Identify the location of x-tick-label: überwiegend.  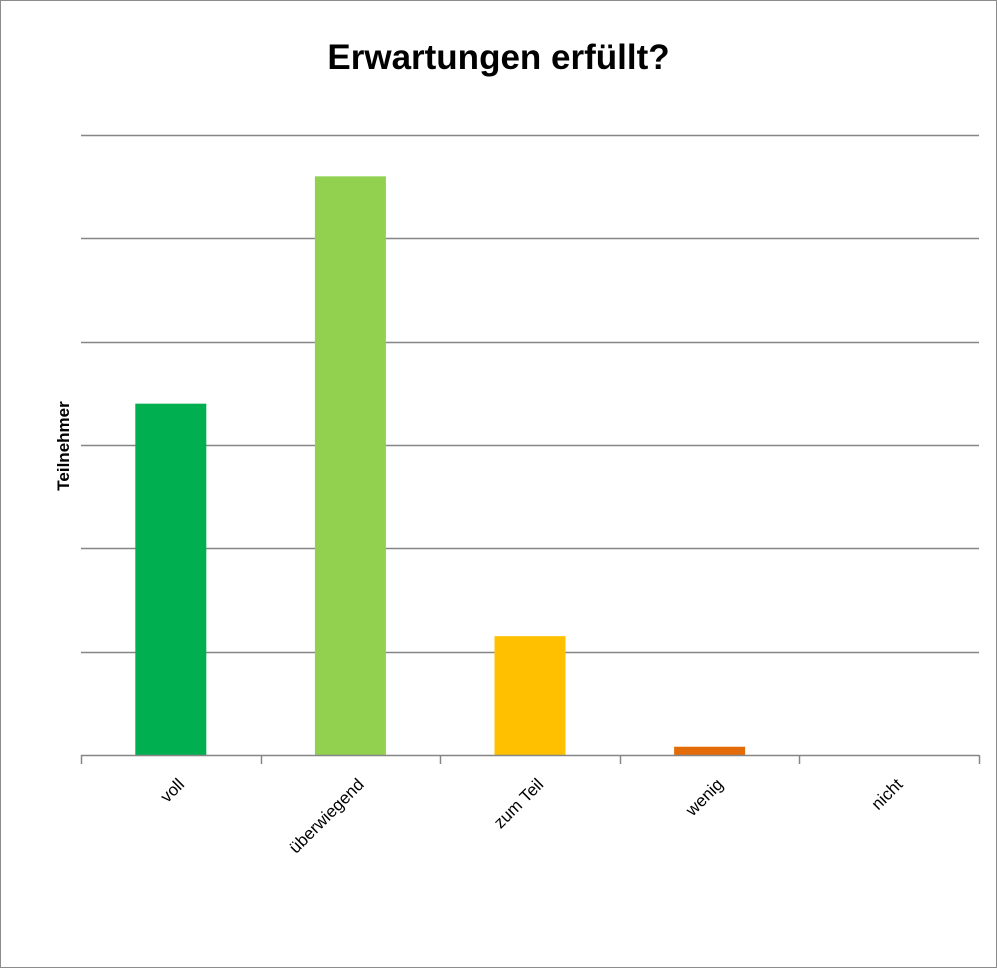
(326, 816).